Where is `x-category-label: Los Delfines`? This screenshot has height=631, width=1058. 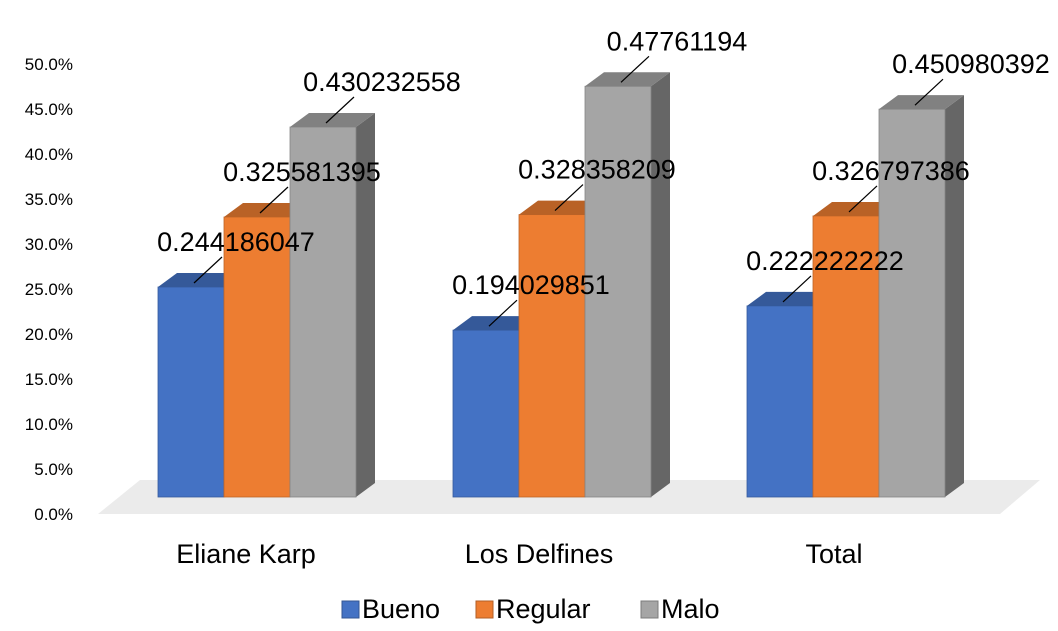
x-category-label: Los Delfines is located at coordinates (539, 554).